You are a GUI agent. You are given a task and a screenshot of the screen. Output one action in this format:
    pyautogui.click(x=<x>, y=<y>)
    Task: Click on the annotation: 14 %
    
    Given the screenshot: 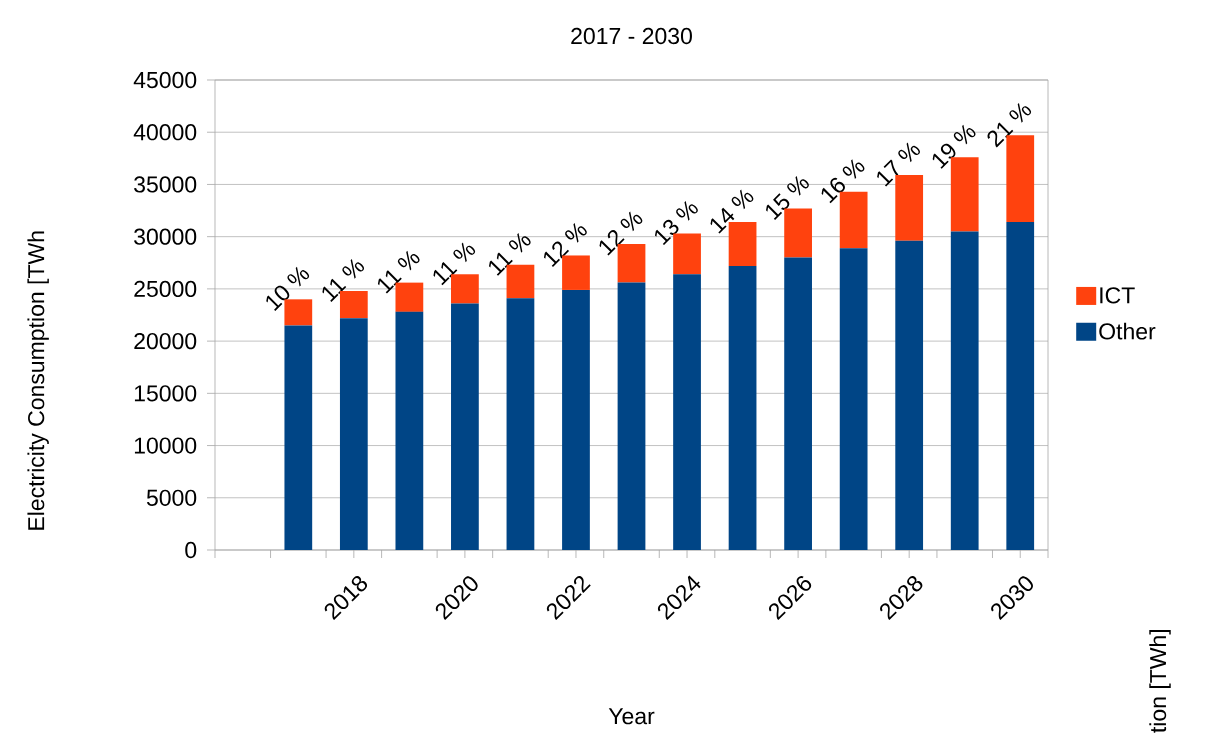 What is the action you would take?
    pyautogui.click(x=732, y=211)
    